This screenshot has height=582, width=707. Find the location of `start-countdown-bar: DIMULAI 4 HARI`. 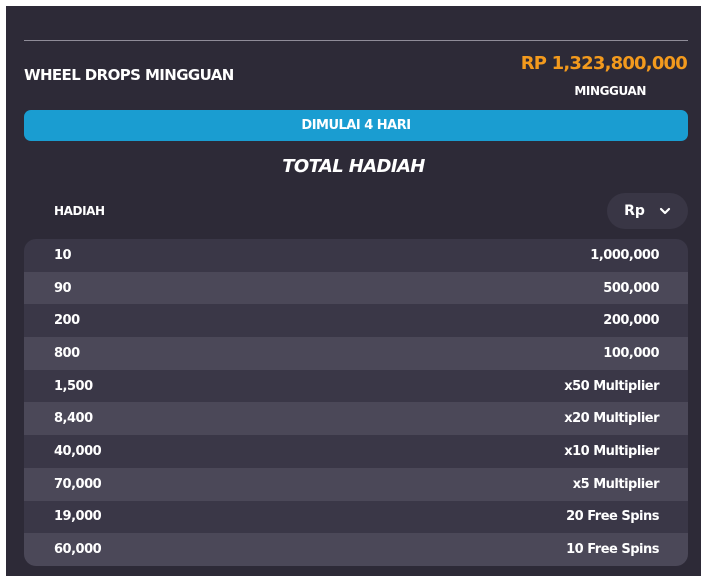

start-countdown-bar: DIMULAI 4 HARI is located at coordinates (356, 125).